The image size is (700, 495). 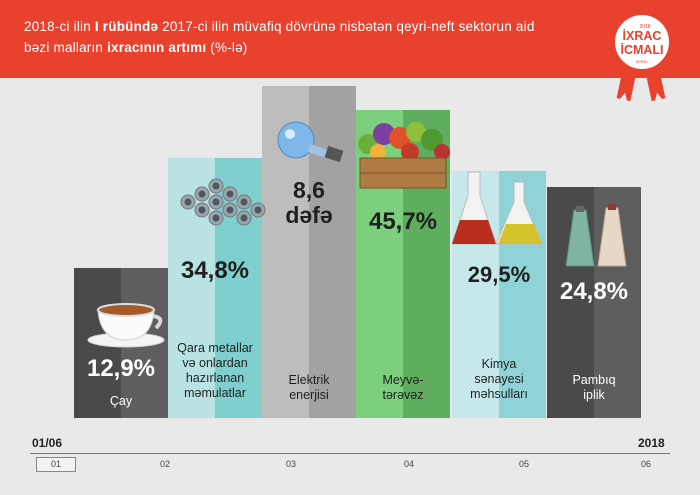 What do you see at coordinates (121, 368) in the screenshot?
I see `bar-value-label: 12,9%` at bounding box center [121, 368].